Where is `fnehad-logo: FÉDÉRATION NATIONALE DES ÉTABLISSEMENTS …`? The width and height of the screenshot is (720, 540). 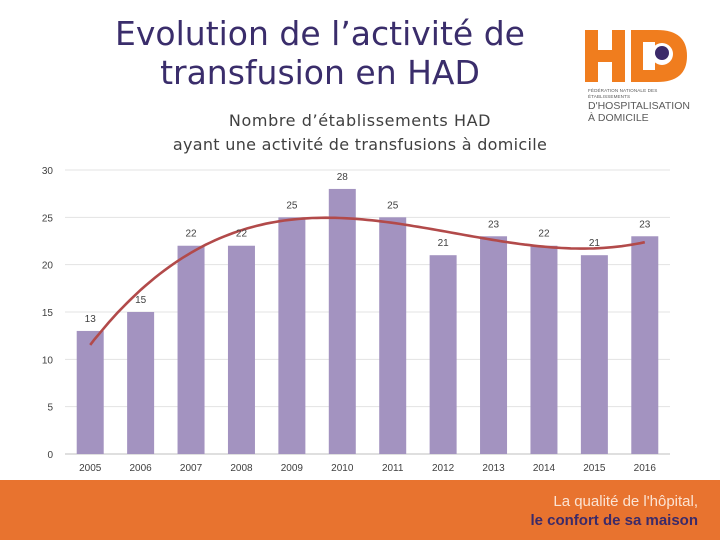 fnehad-logo: FÉDÉRATION NATIONALE DES ÉTABLISSEMENTS … is located at coordinates (640, 76).